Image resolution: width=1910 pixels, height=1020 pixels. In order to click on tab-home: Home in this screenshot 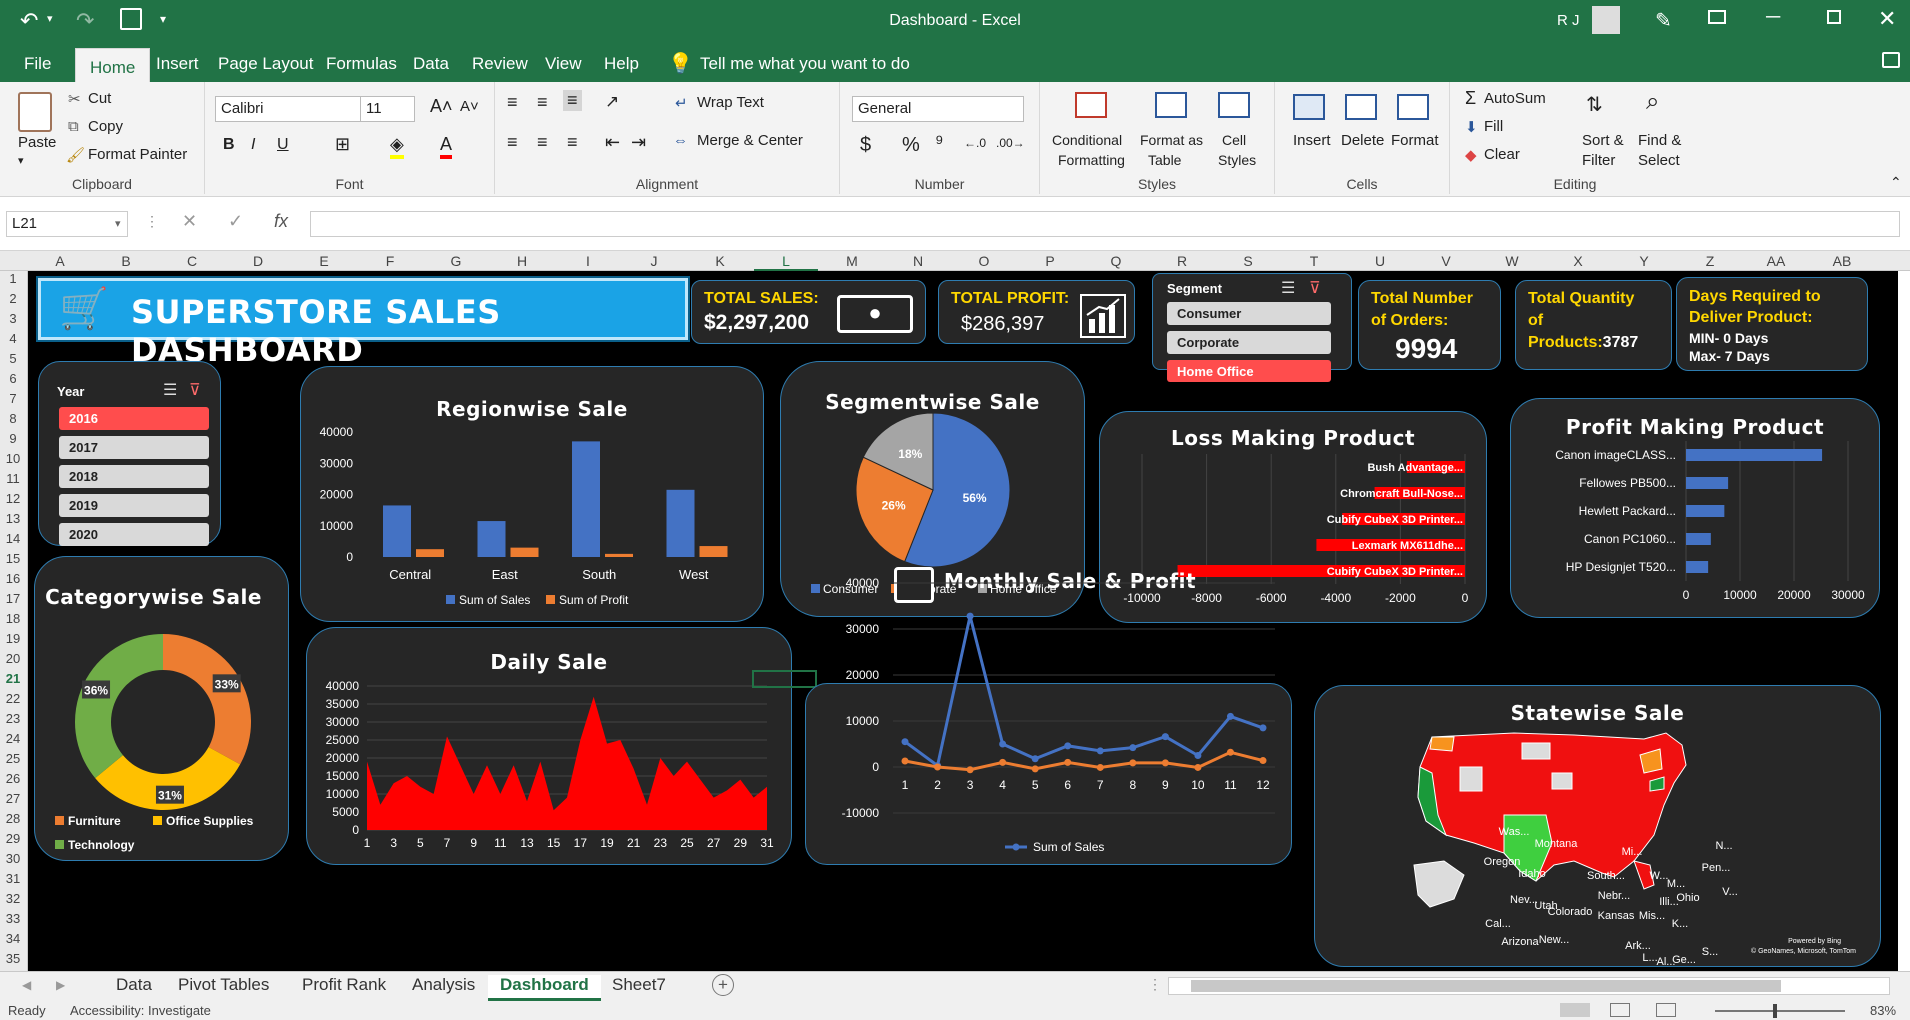, I will do `click(113, 65)`.